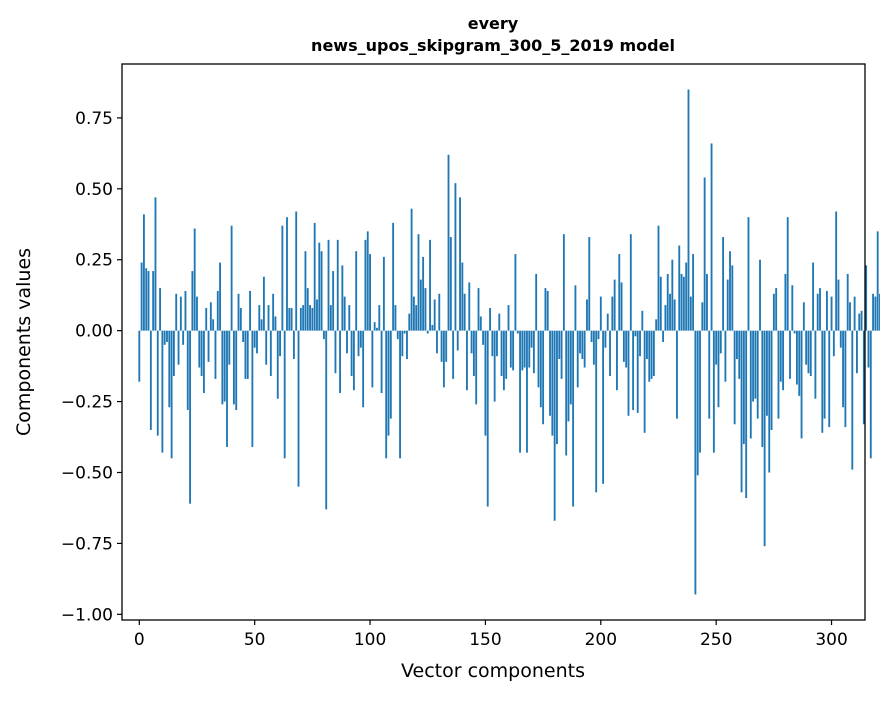  Describe the element at coordinates (87, 403) in the screenshot. I see `y-tick-label-4: −0.25` at that location.